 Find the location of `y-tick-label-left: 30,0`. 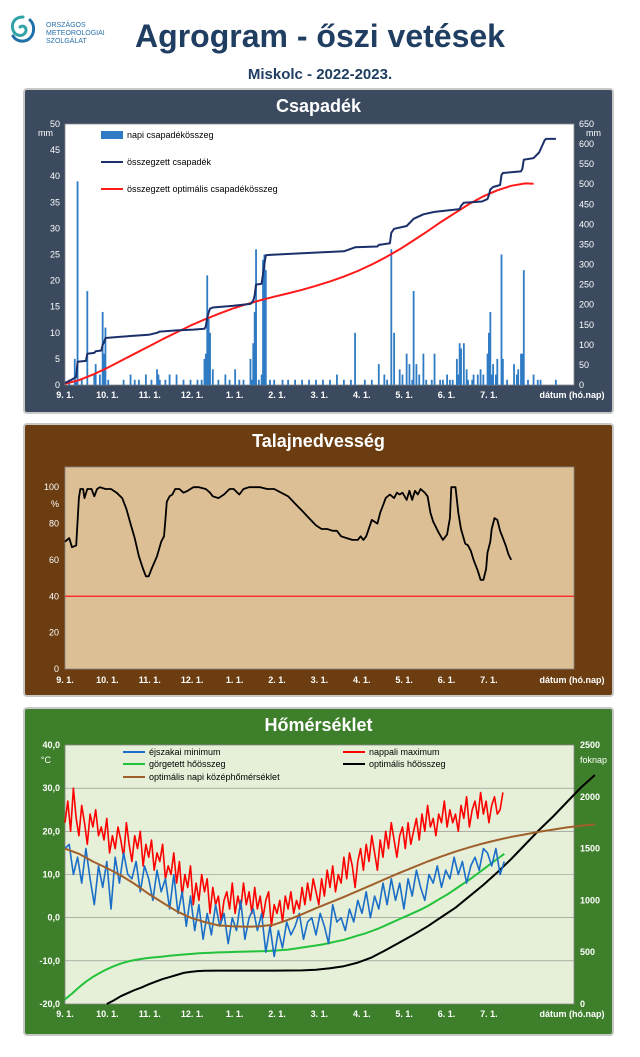

y-tick-label-left: 30,0 is located at coordinates (51, 788).